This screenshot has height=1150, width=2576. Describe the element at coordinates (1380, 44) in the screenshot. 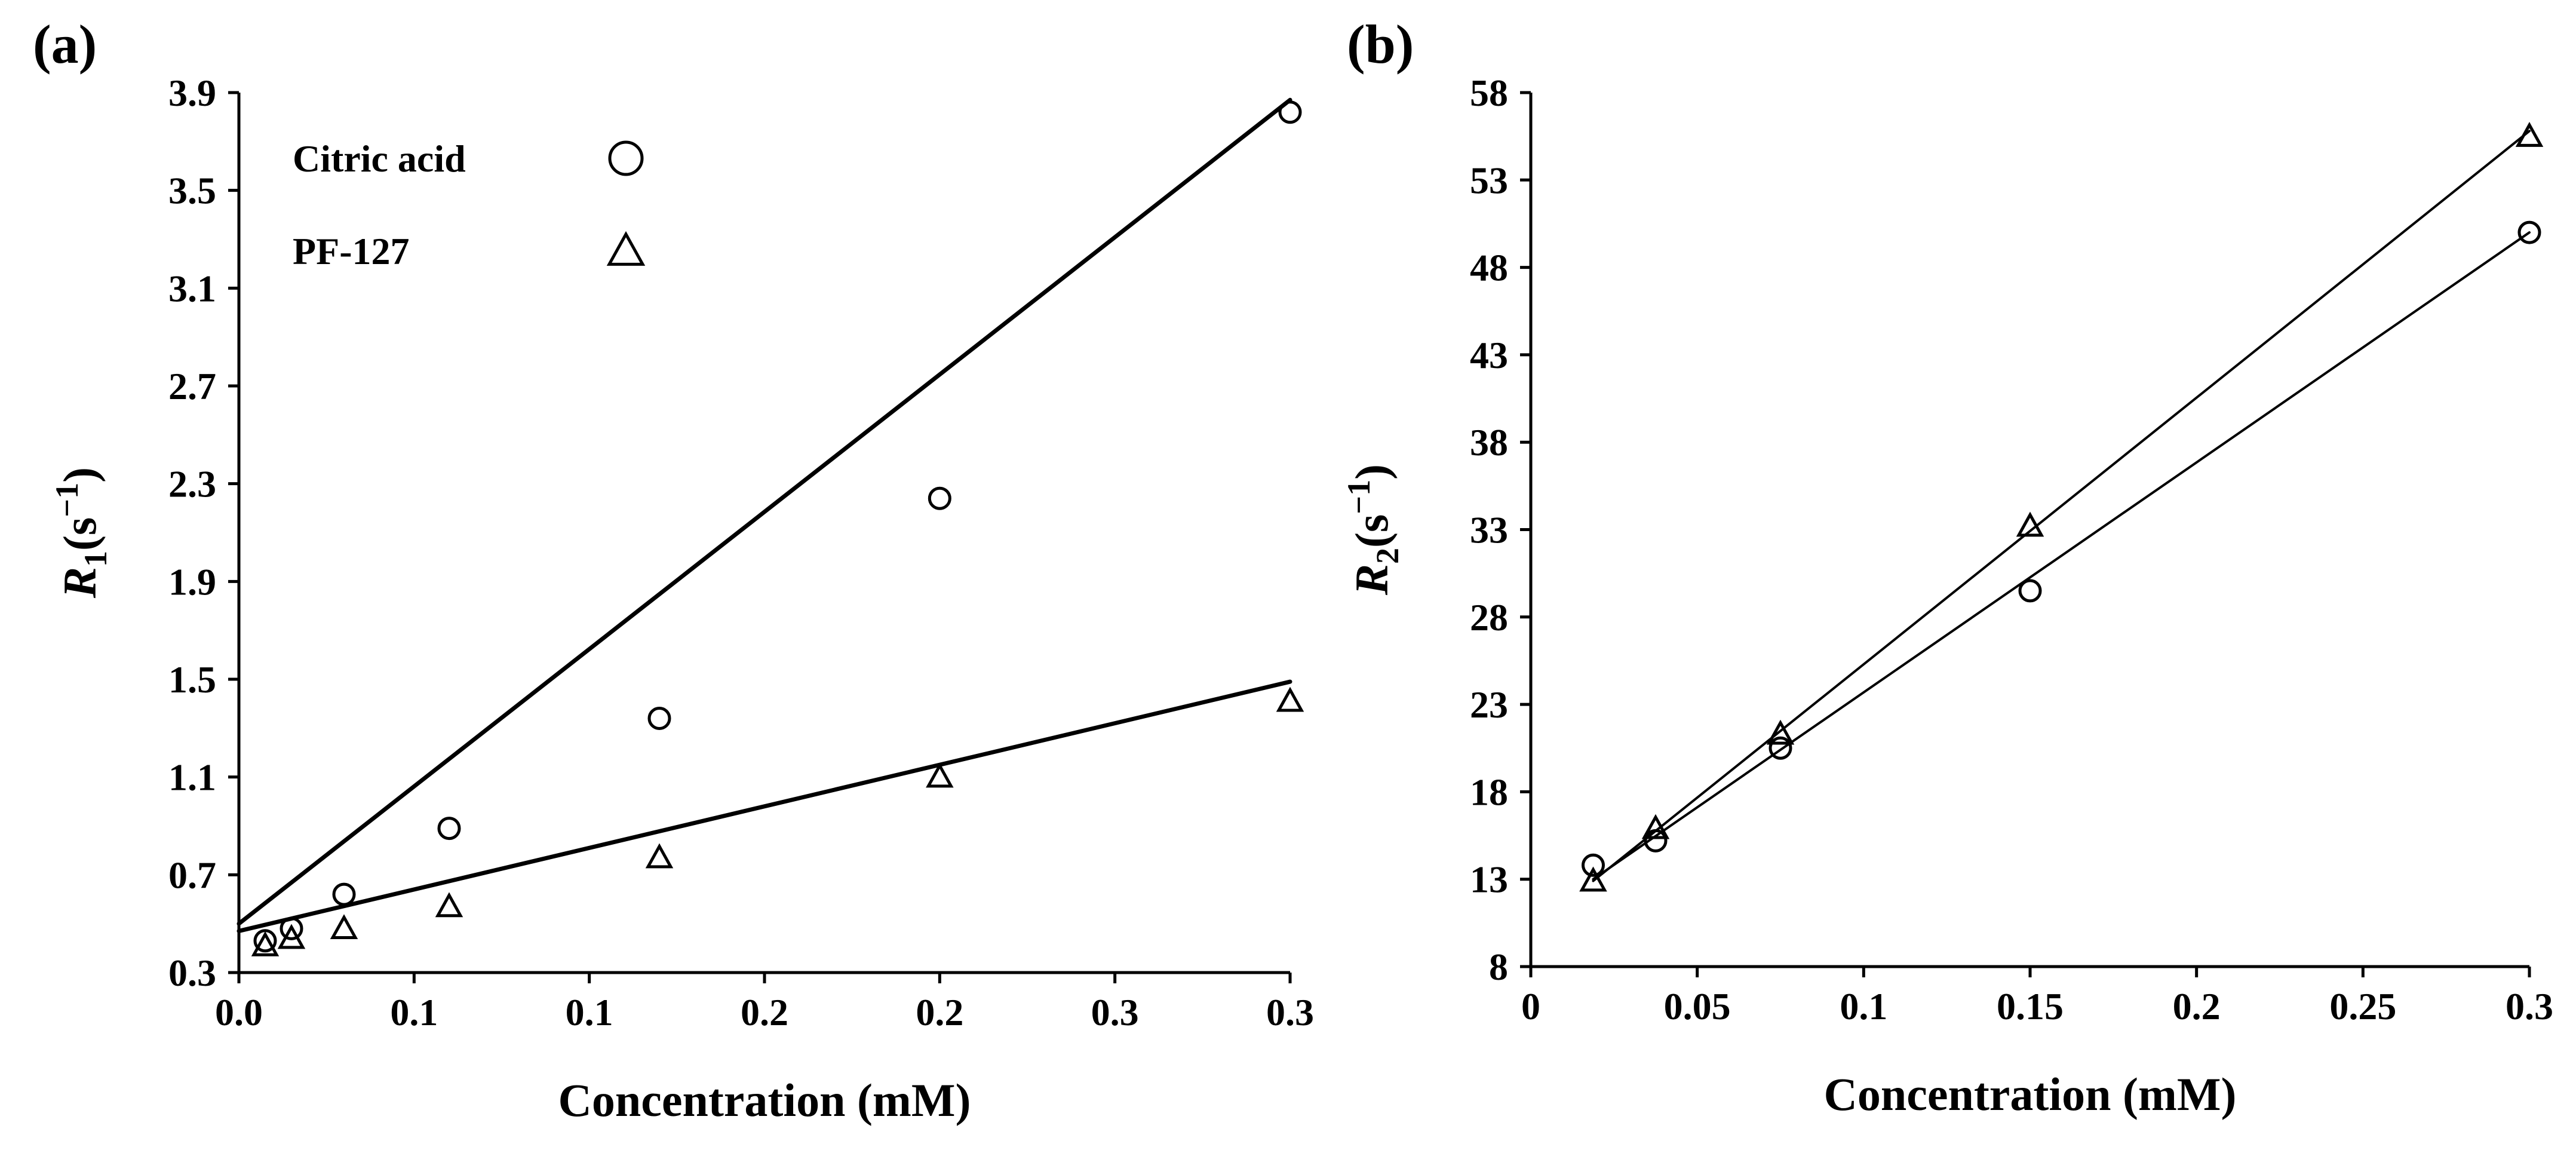

I see `panel-b-label: (b)` at that location.